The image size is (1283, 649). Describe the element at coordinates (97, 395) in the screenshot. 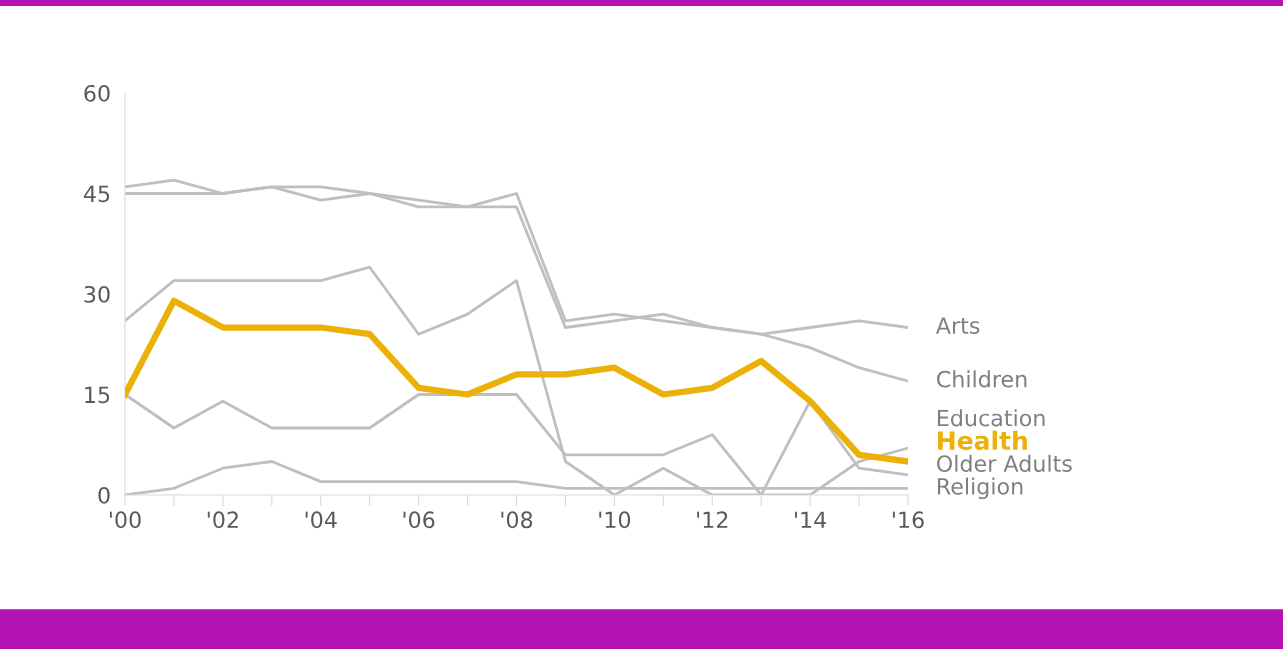

I see `y-tick-label: 15` at that location.